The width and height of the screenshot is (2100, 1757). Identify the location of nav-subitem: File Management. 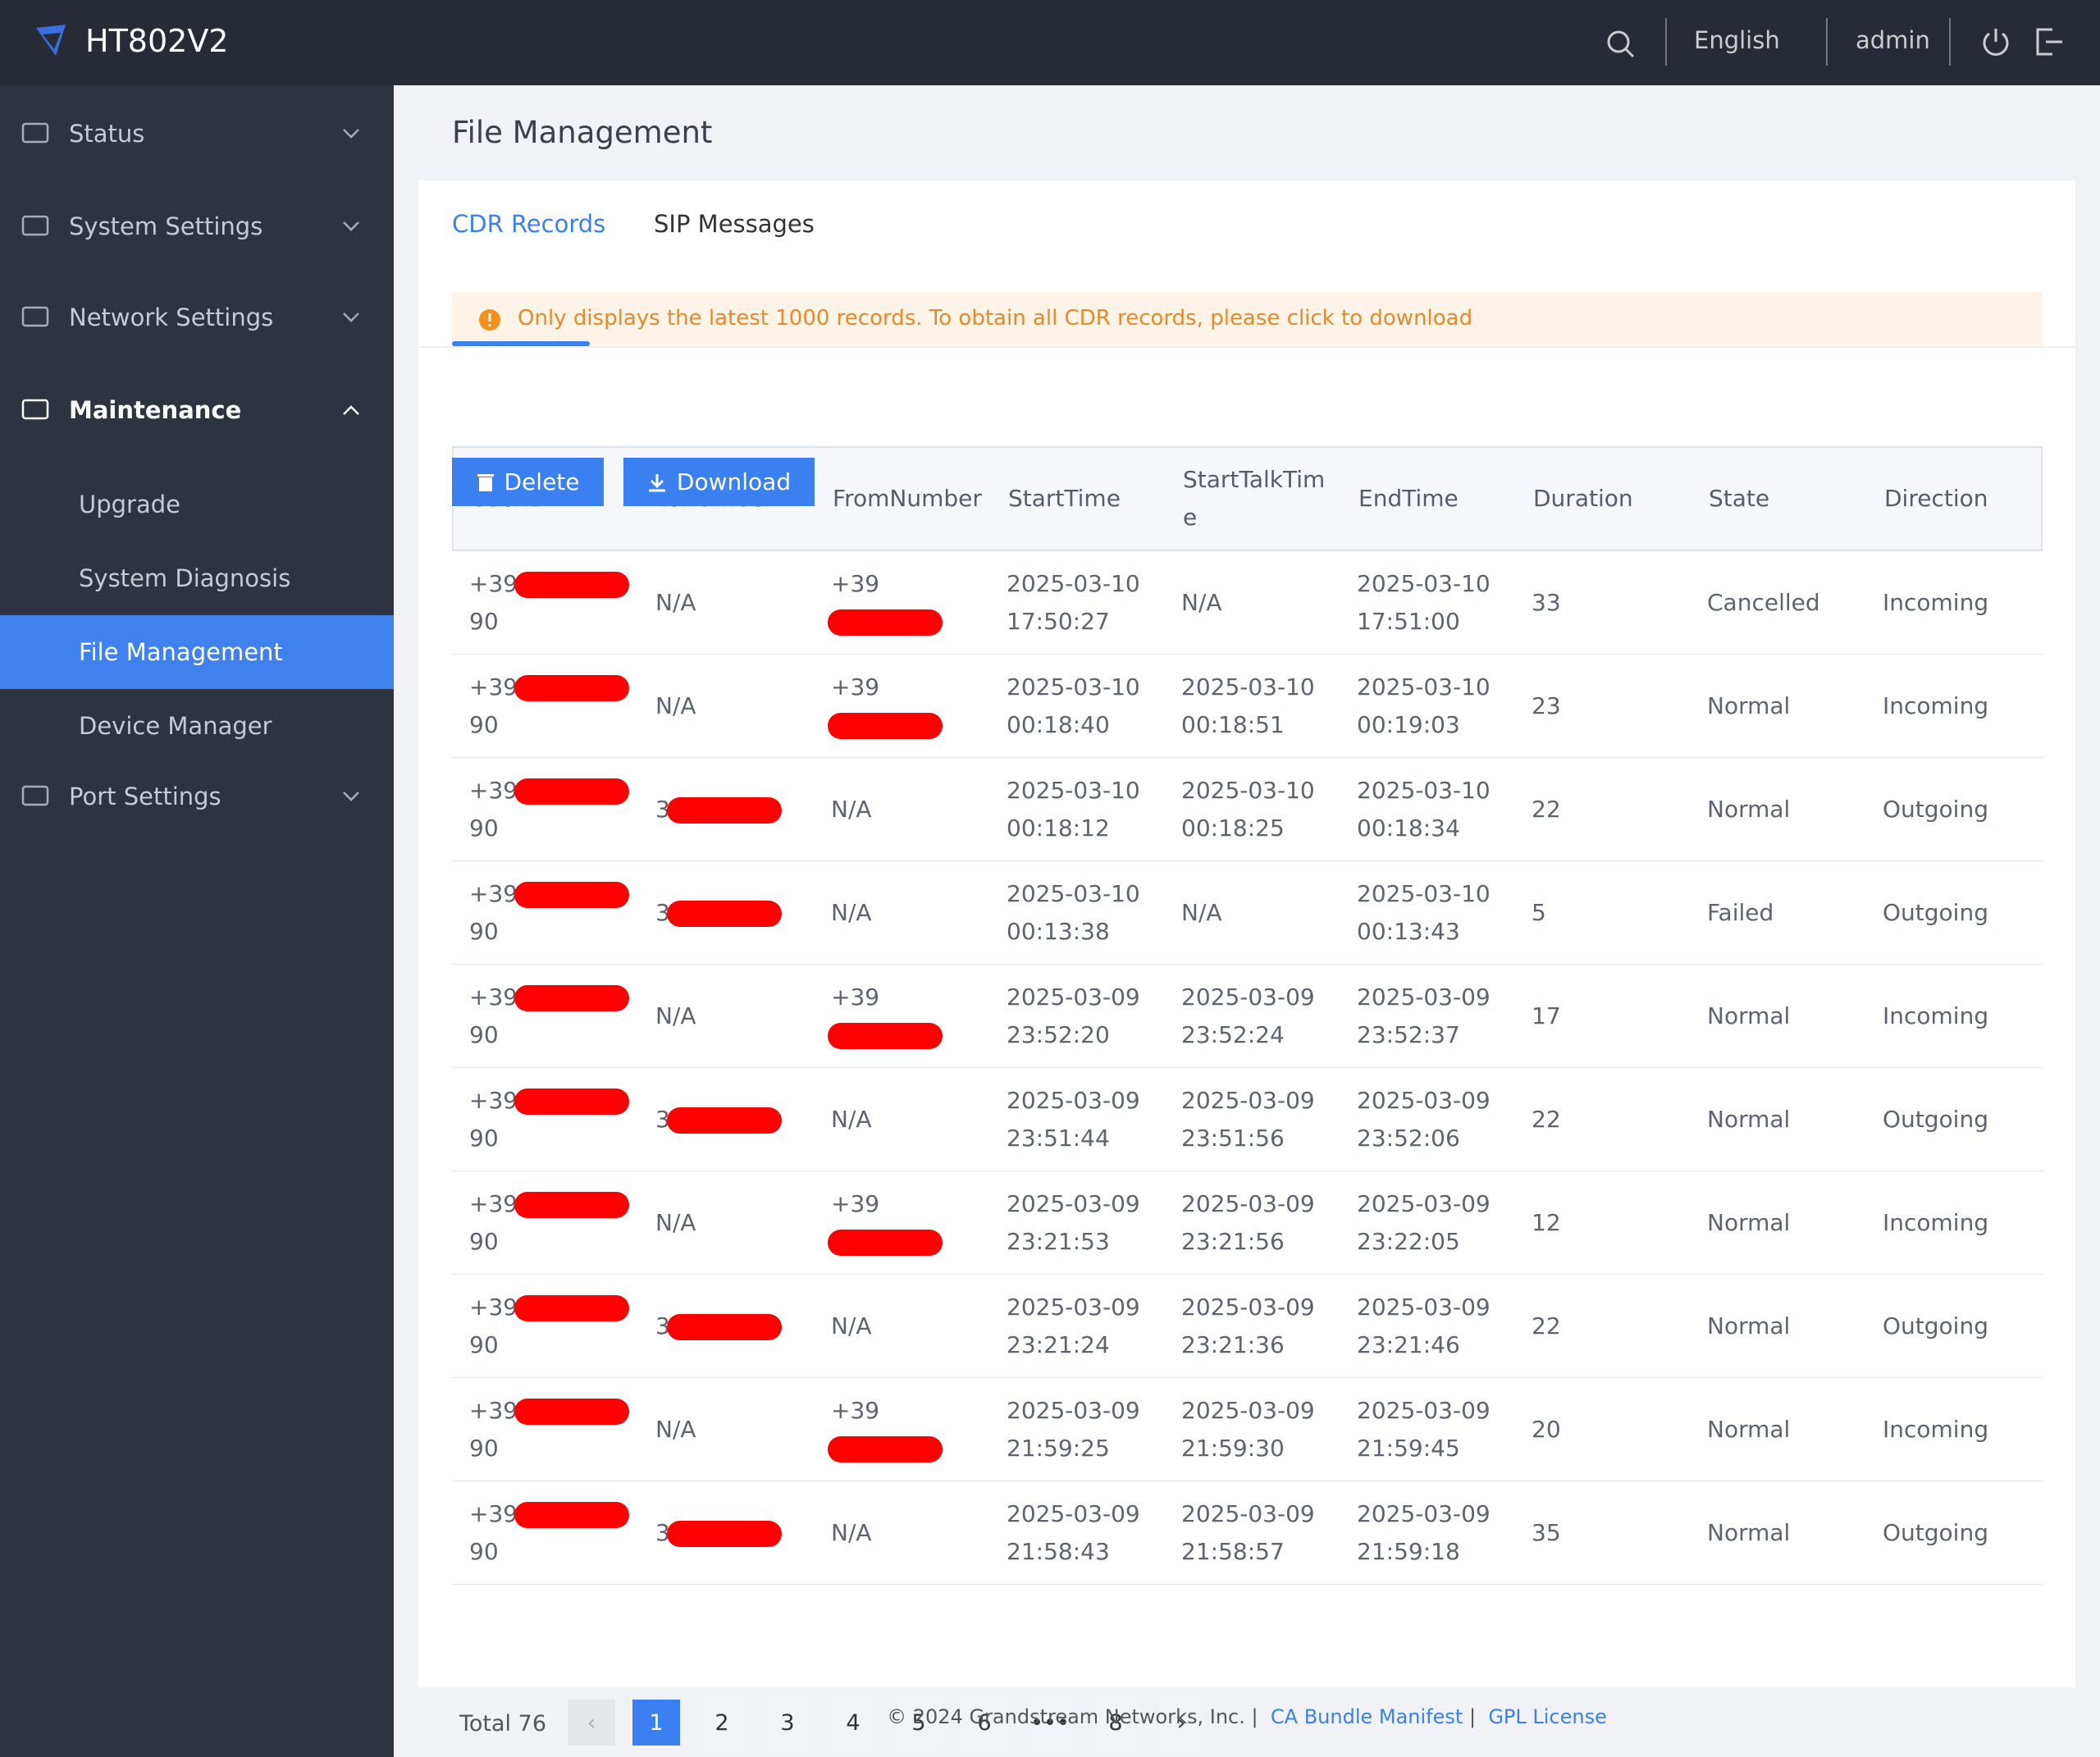
(197, 652).